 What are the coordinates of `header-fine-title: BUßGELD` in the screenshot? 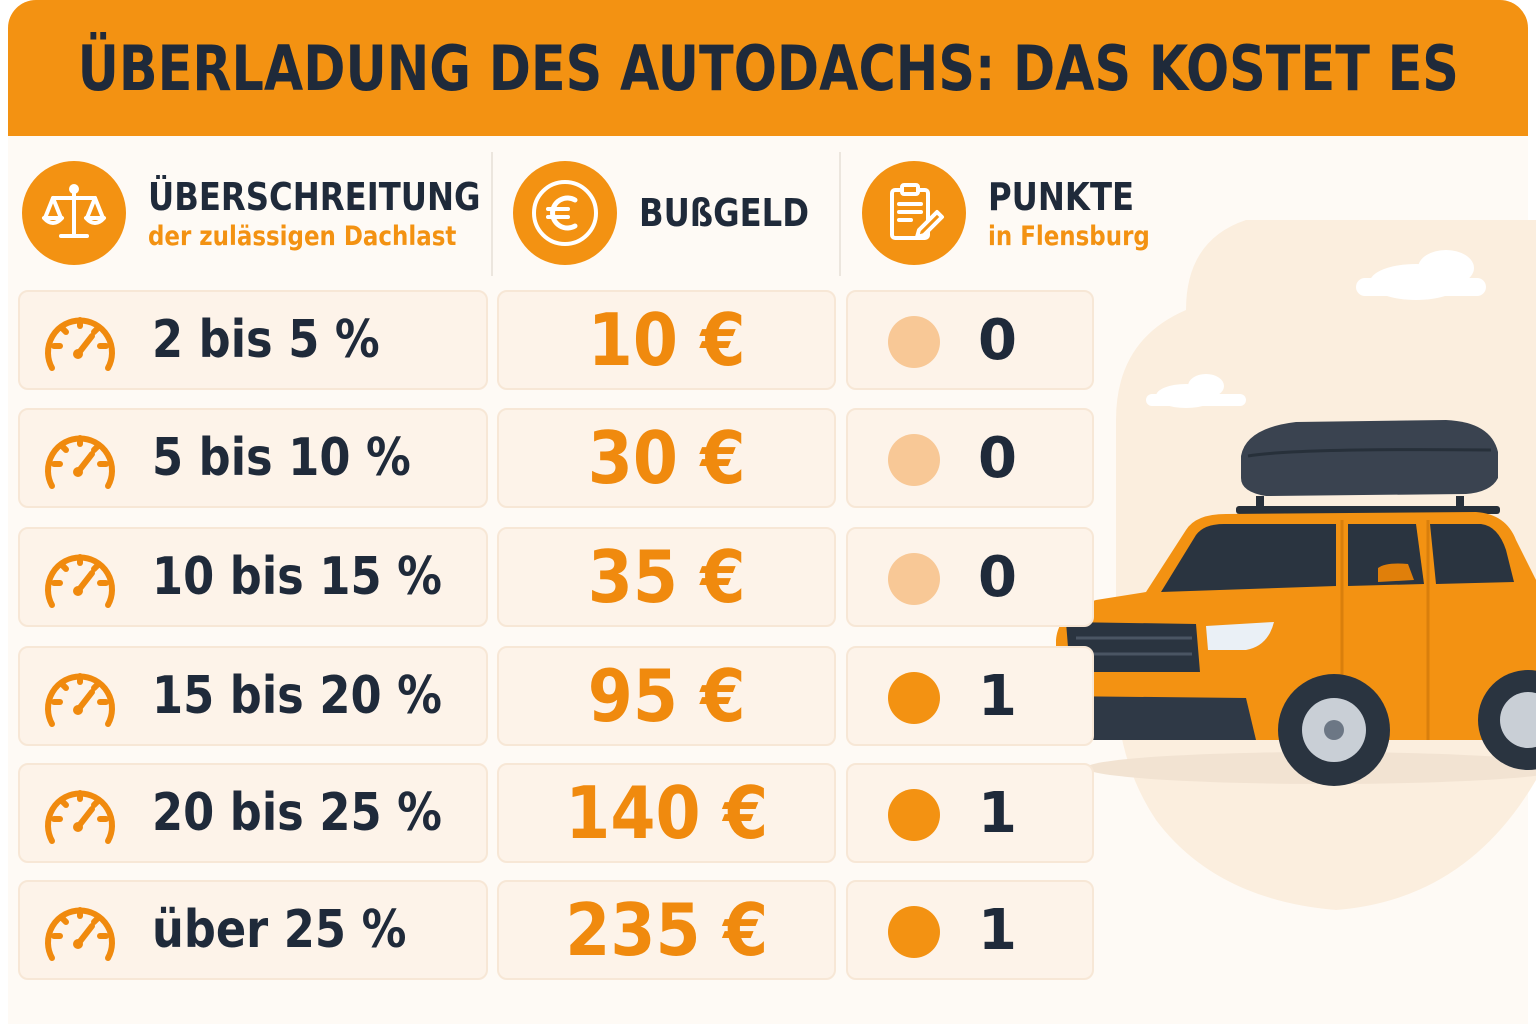 It's located at (724, 213).